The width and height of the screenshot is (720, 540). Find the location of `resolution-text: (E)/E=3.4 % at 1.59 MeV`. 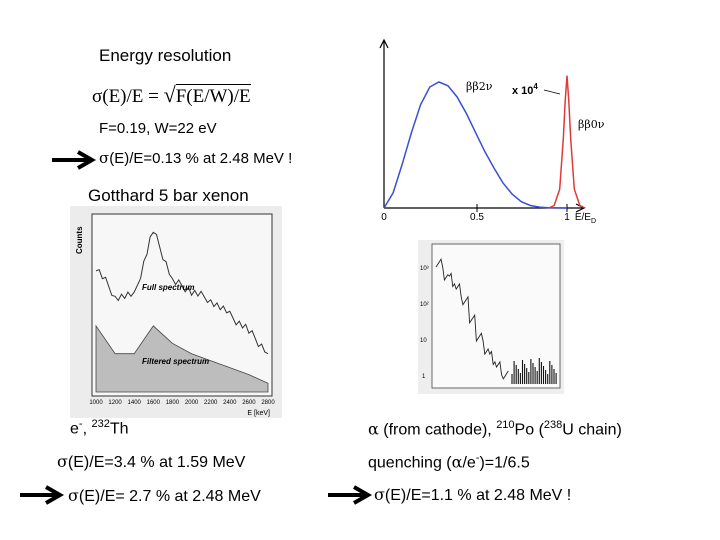

resolution-text: (E)/E=3.4 % at 1.59 MeV is located at coordinates (156, 462).